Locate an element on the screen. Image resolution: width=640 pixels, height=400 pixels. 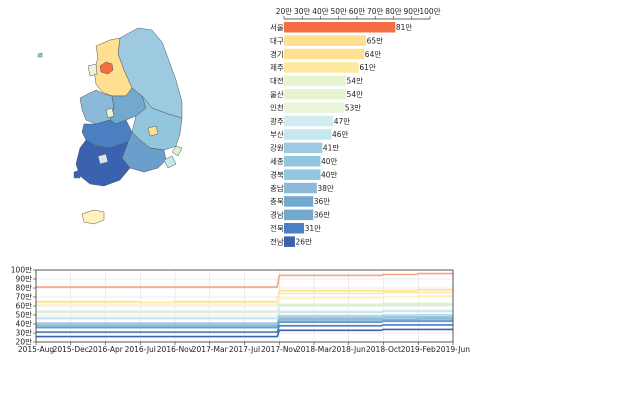
map-region-ulsan is located at coordinates (177, 151).